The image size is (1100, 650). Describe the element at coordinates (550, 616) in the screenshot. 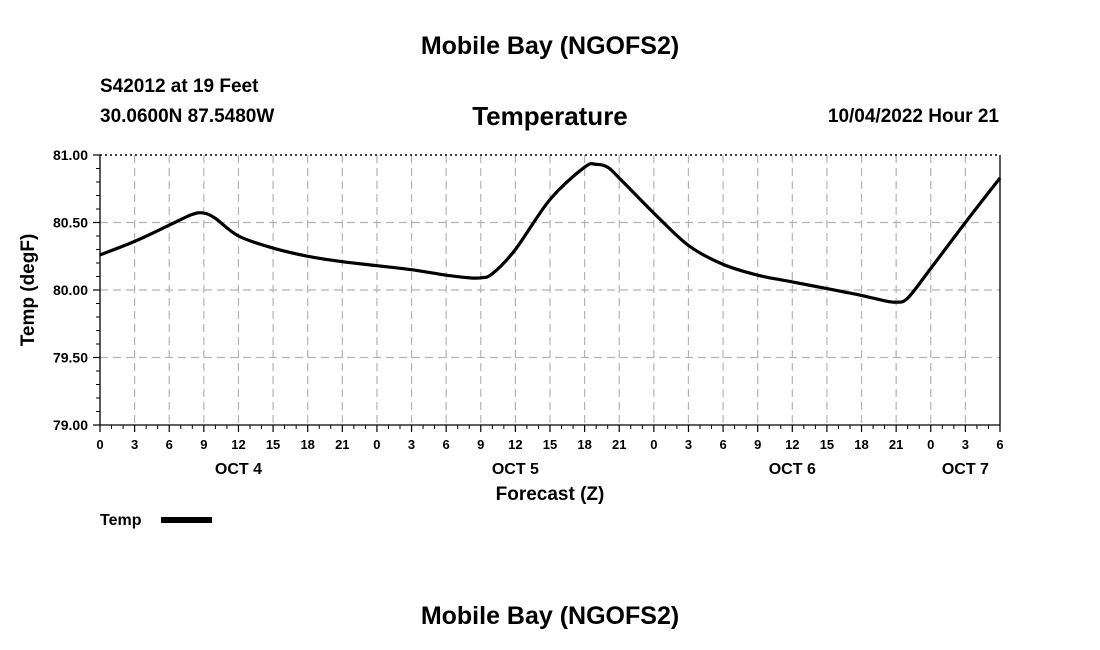

I see `page-title-bottom: Mobile Bay (NGOFS2)` at that location.